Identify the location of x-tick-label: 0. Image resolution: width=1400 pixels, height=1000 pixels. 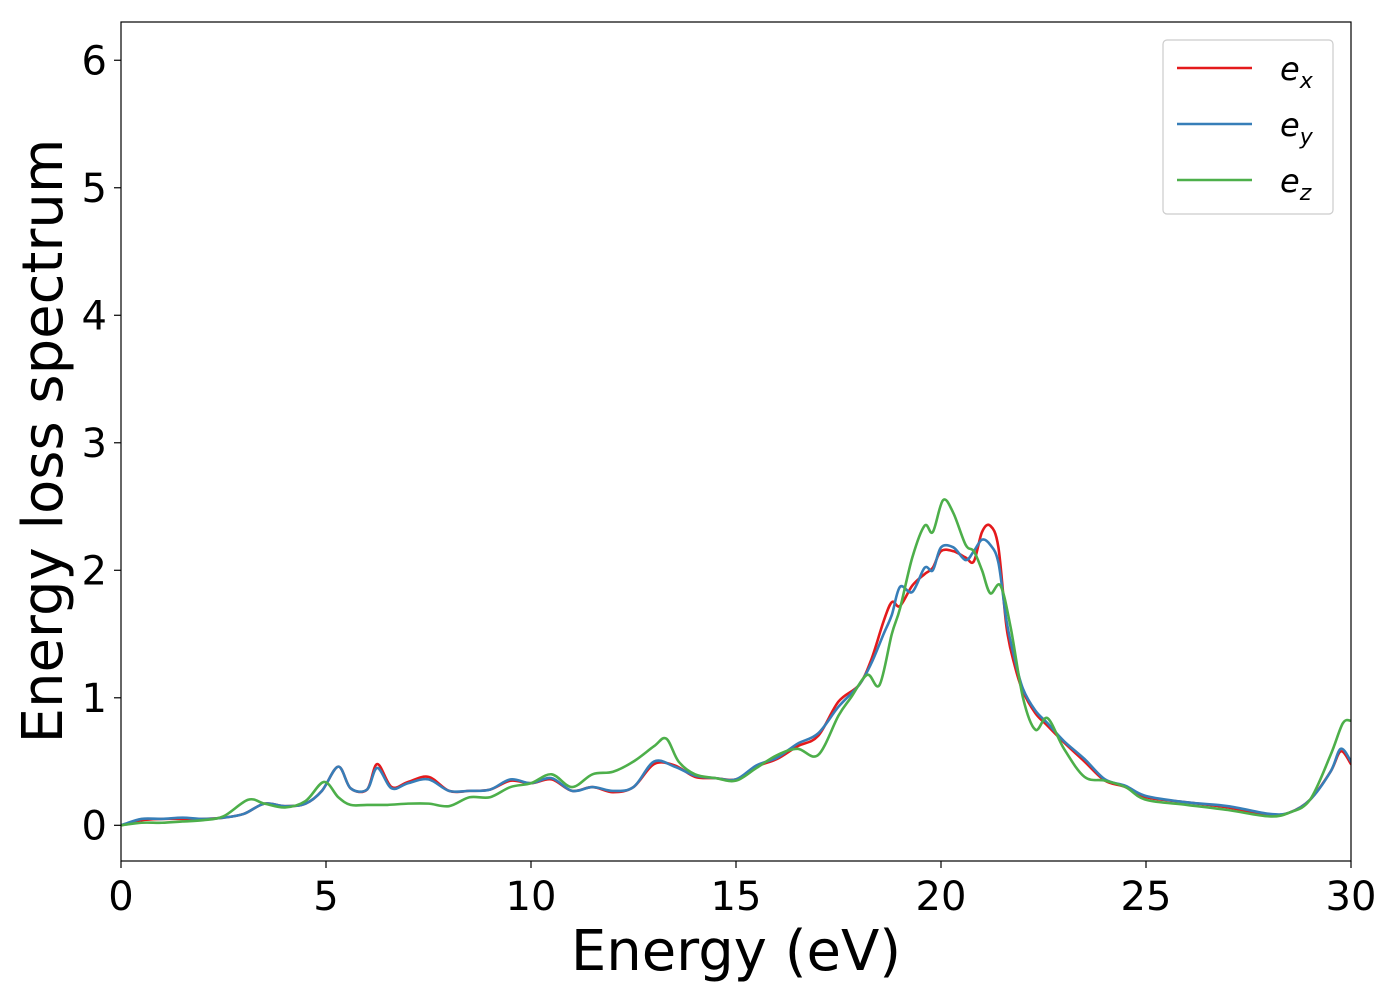
(120, 897).